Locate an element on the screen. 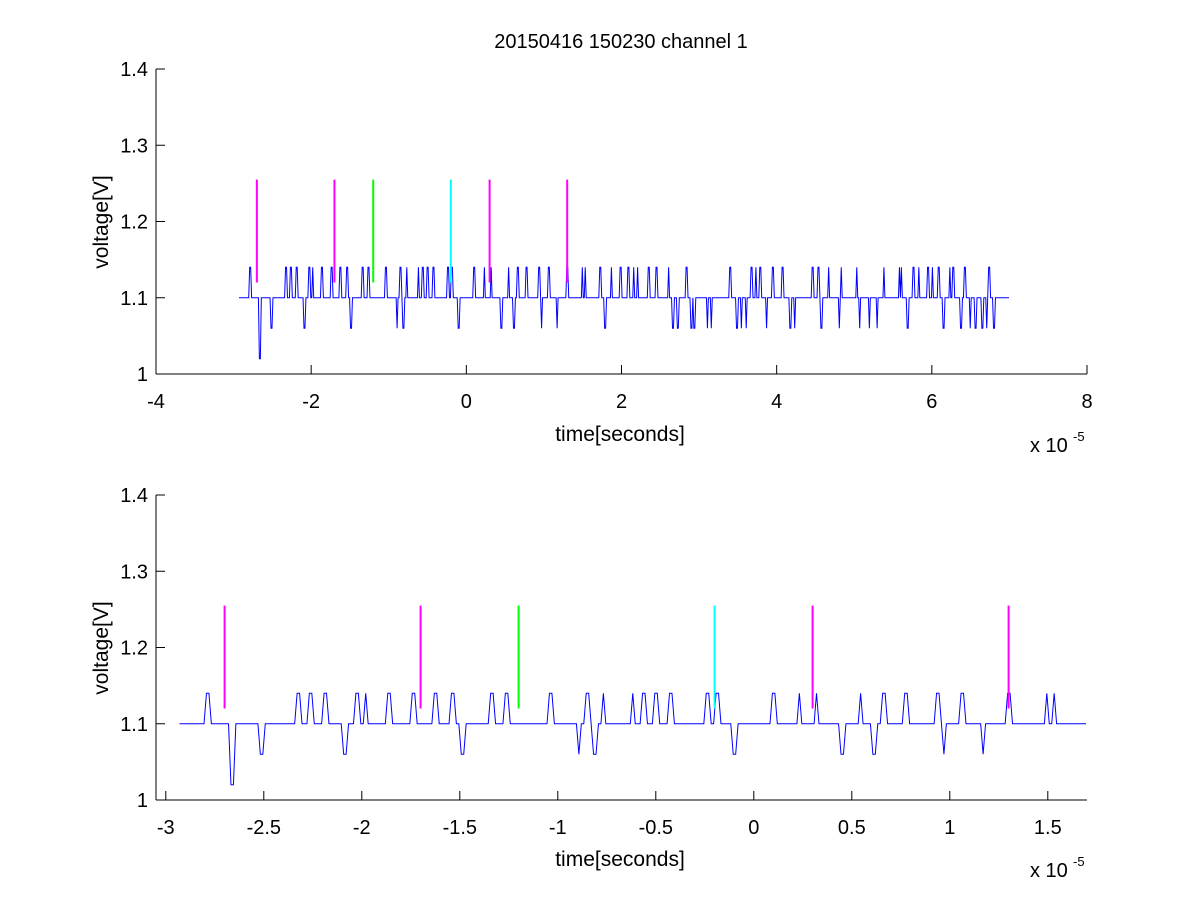  bottom-x-axis-label: time[seconds] is located at coordinates (620, 859).